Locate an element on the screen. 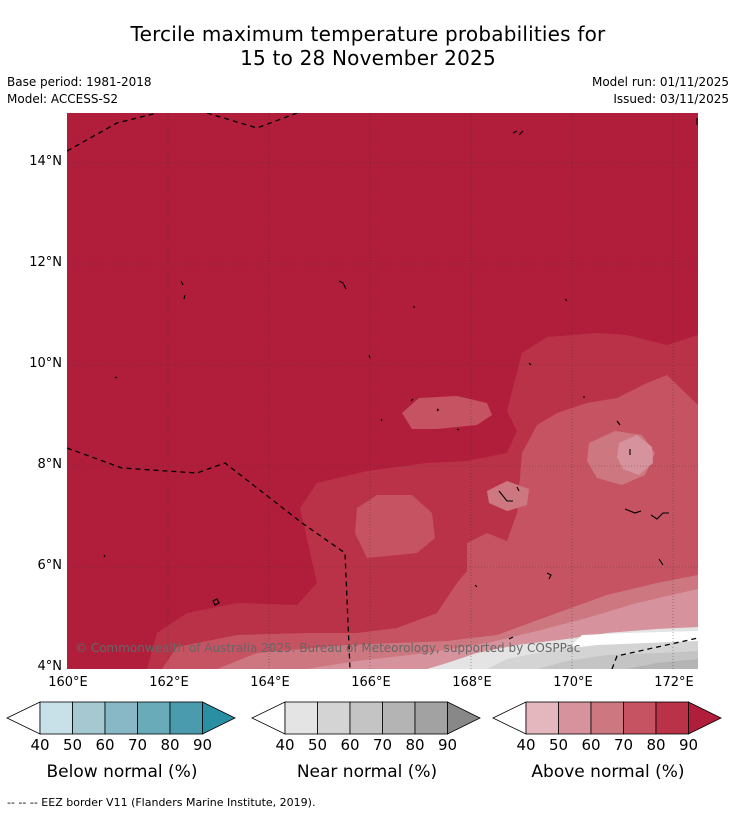 The width and height of the screenshot is (736, 816). lat-label-14n: 14°N is located at coordinates (45, 161).